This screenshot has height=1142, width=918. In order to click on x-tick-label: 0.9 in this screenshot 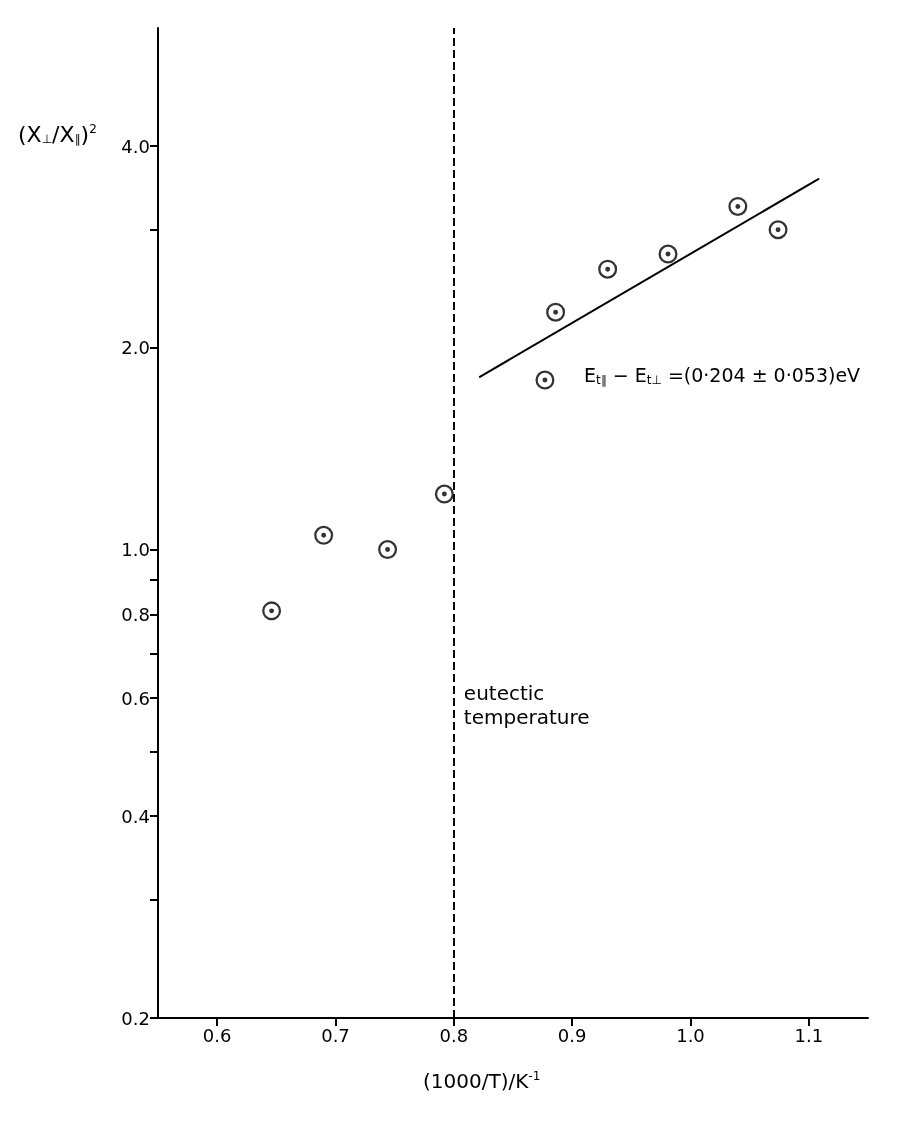, I will do `click(572, 1035)`.